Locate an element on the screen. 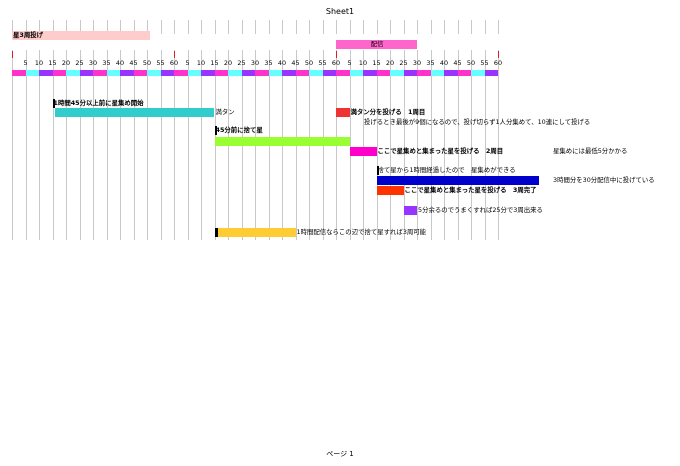 The width and height of the screenshot is (680, 466). marker-start is located at coordinates (53, 103).